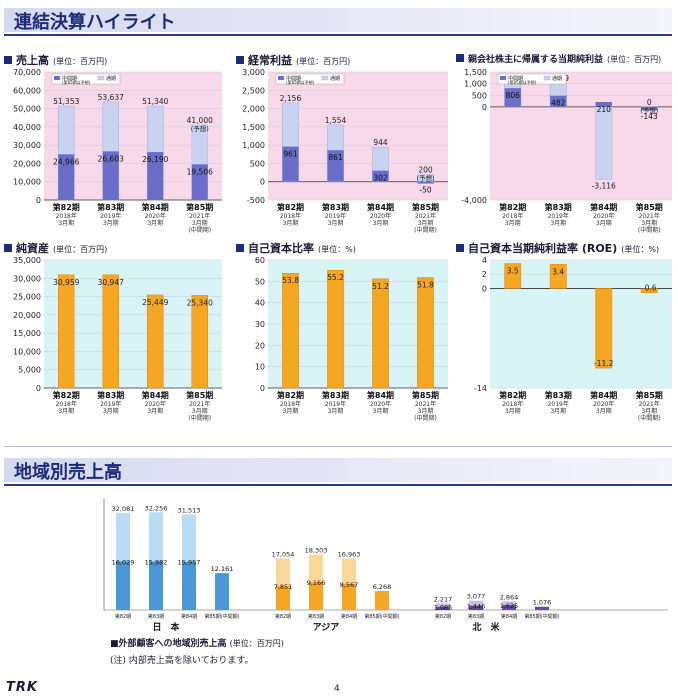  I want to click on y-tick-label: 30, so click(260, 324).